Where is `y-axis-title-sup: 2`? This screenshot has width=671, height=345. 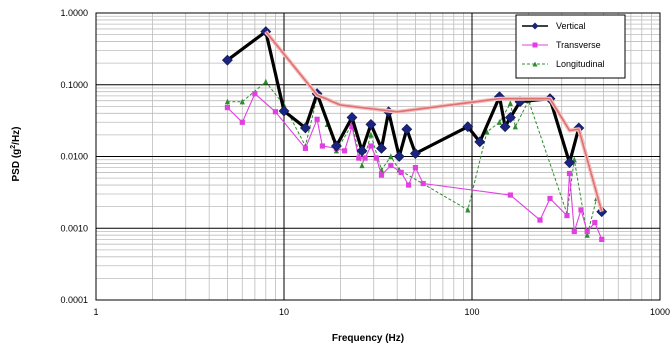
y-axis-title-sup: 2 is located at coordinates (13, 147).